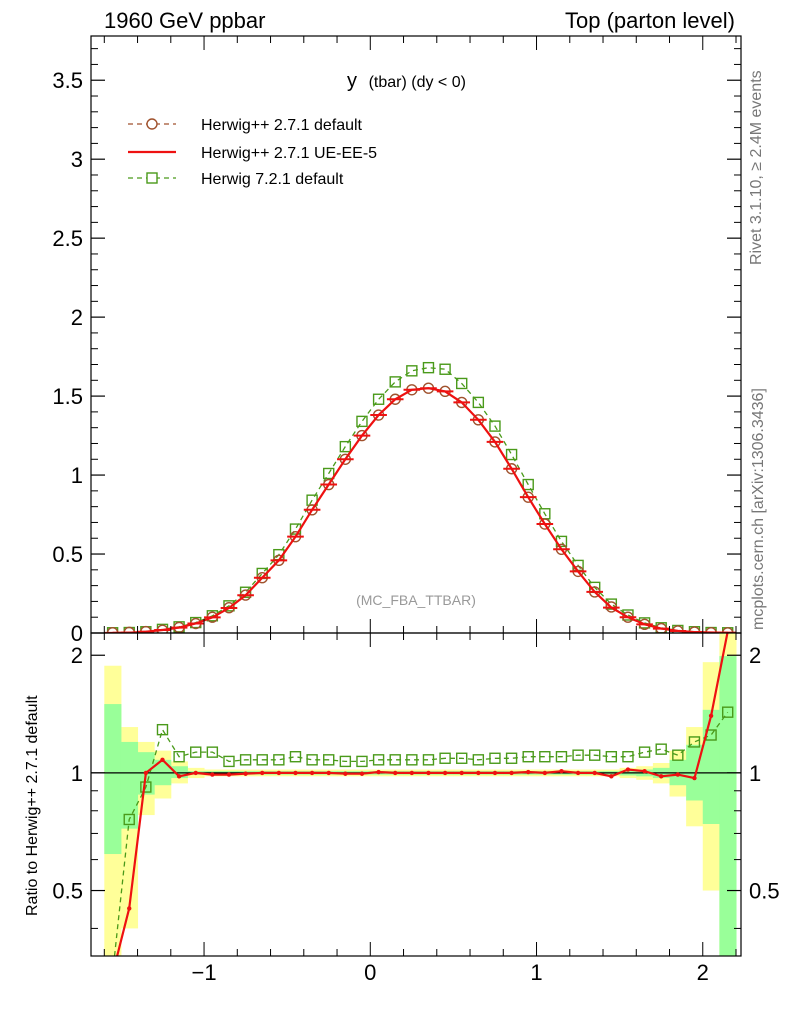 This screenshot has height=1024, width=786. Describe the element at coordinates (352, 81) in the screenshot. I see `plot-title-y: y` at that location.